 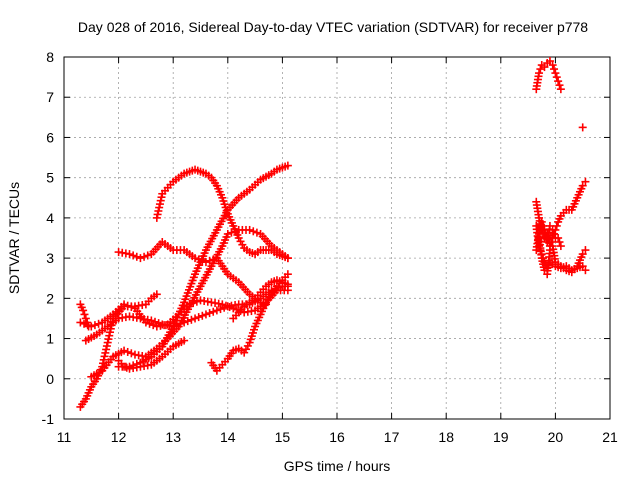 I want to click on y-tick-label: 4, so click(x=50, y=218).